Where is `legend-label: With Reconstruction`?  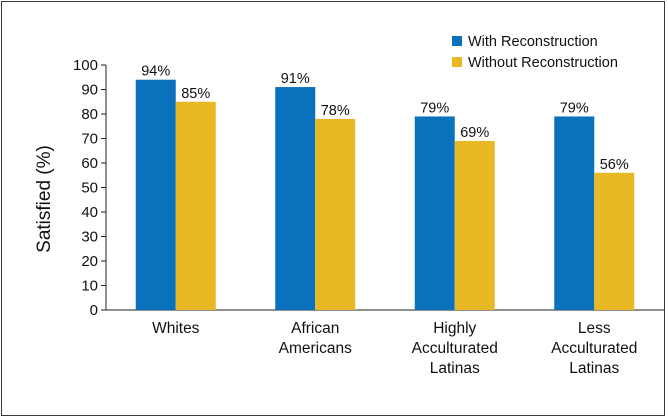 legend-label: With Reconstruction is located at coordinates (533, 42).